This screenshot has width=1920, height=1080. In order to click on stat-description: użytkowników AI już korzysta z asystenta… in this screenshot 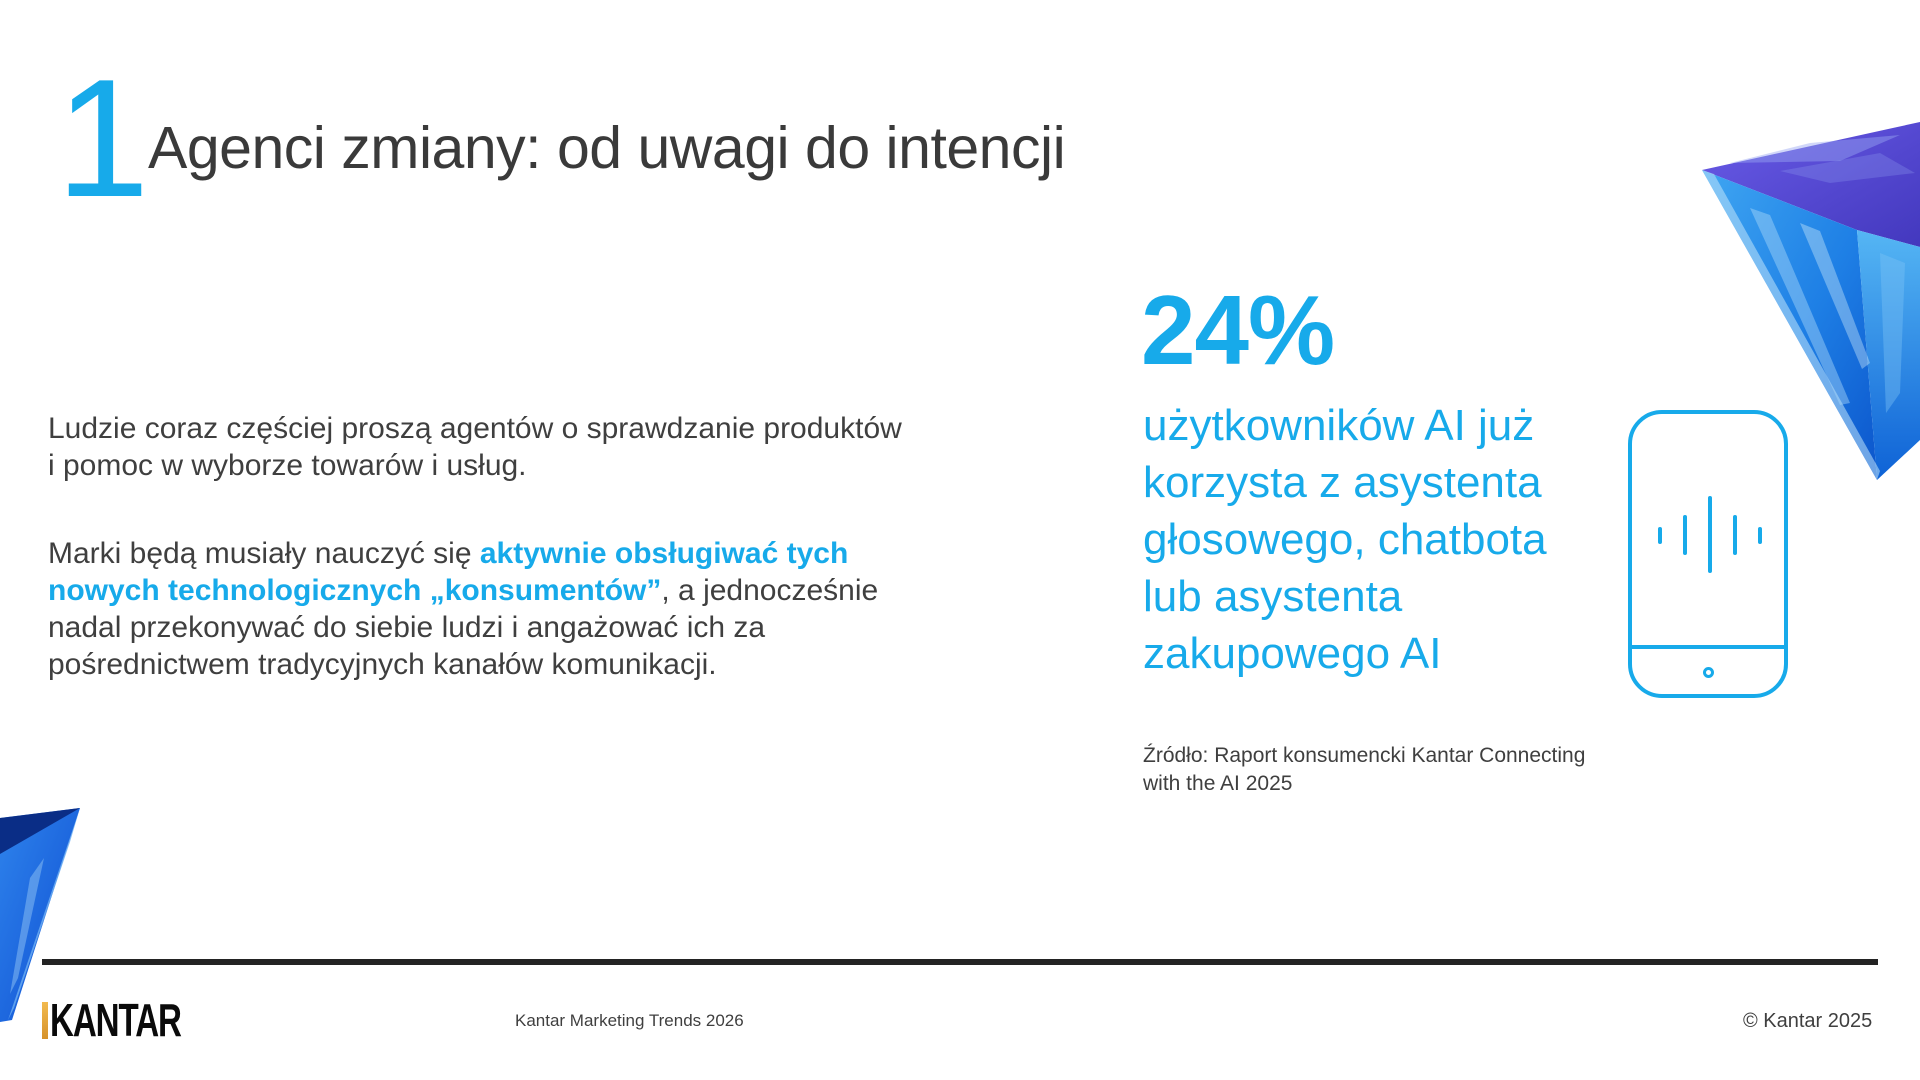, I will do `click(1345, 539)`.